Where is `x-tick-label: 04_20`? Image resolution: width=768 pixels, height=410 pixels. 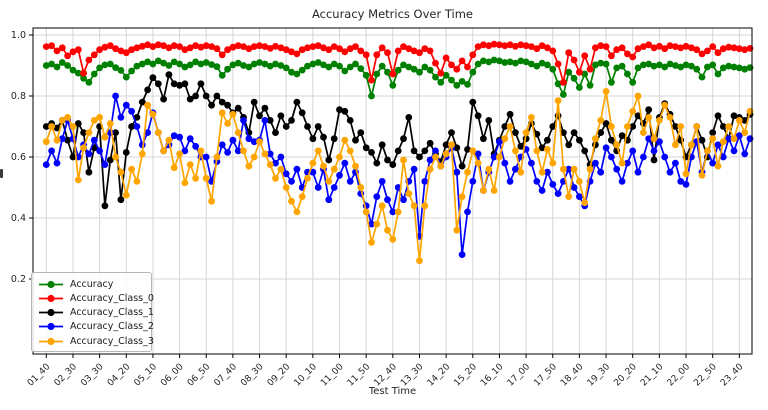 x-tick-label: 04_20 is located at coordinates (119, 375).